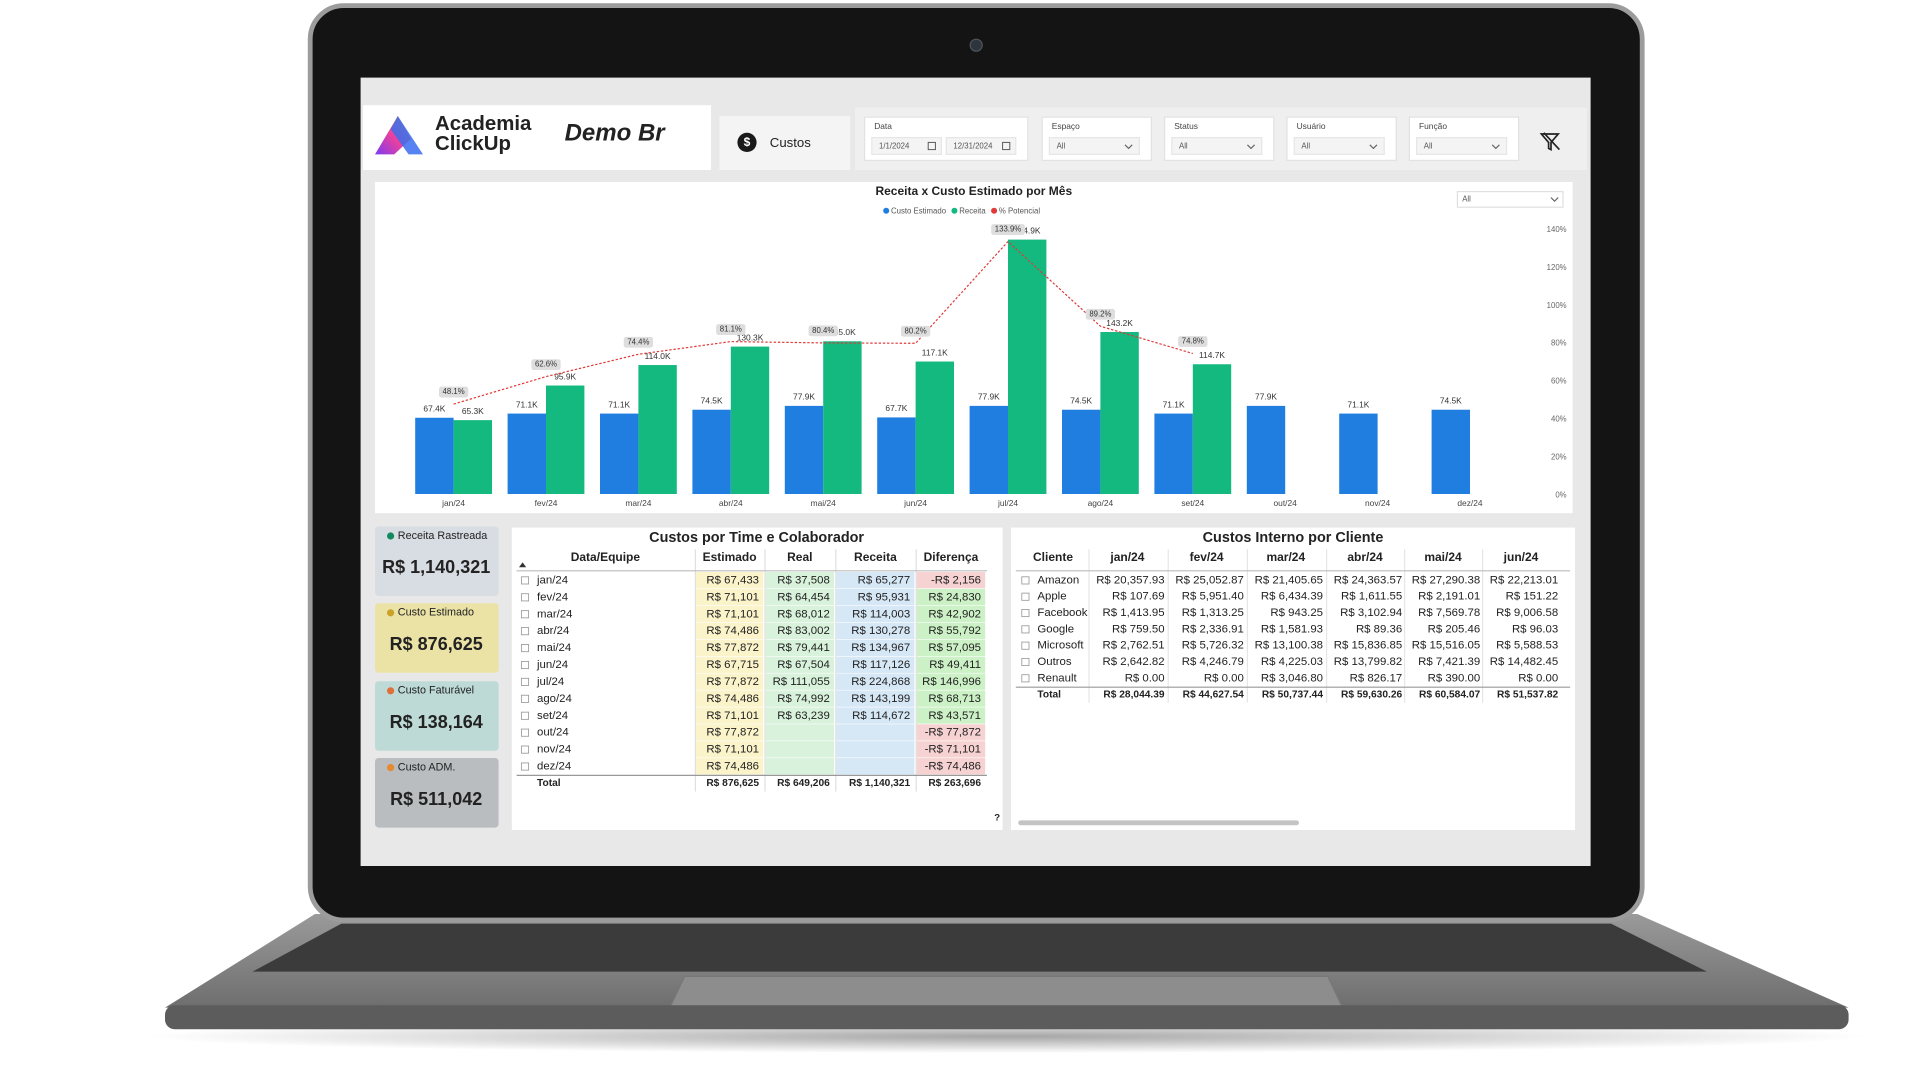 The width and height of the screenshot is (1920, 1080). Describe the element at coordinates (552, 716) in the screenshot. I see `row-label: set/24` at that location.